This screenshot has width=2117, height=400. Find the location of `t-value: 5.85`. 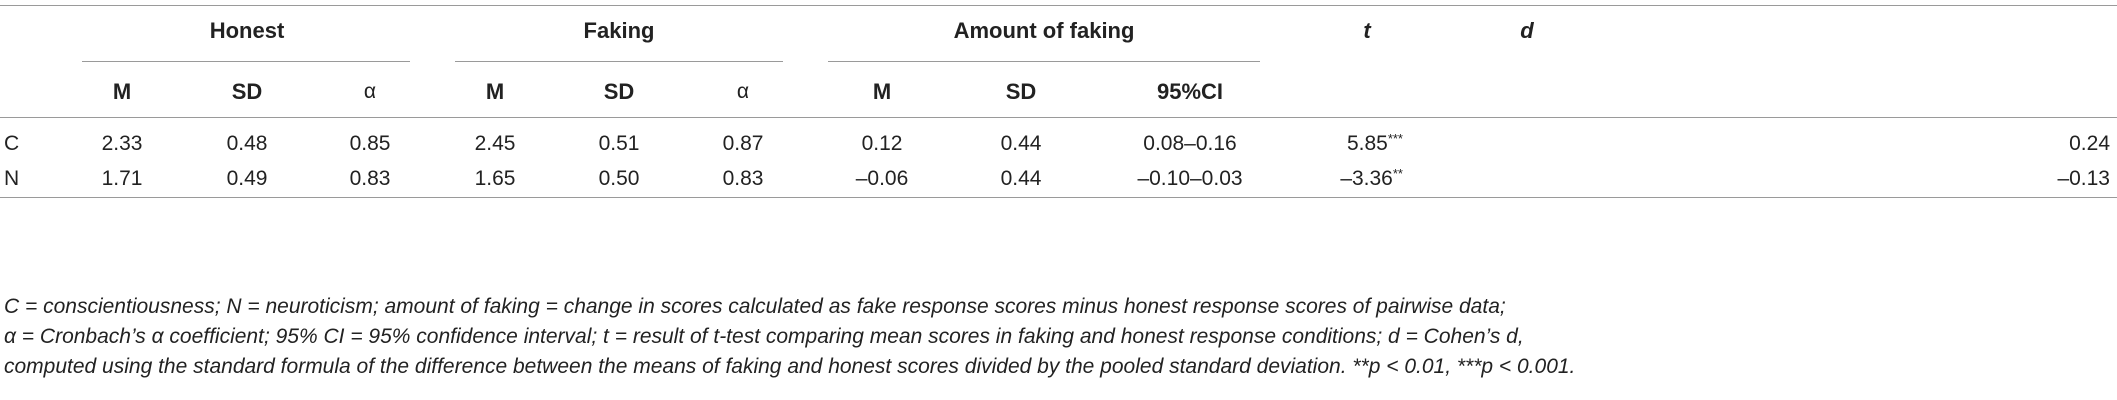

t-value: 5.85 is located at coordinates (1367, 143).